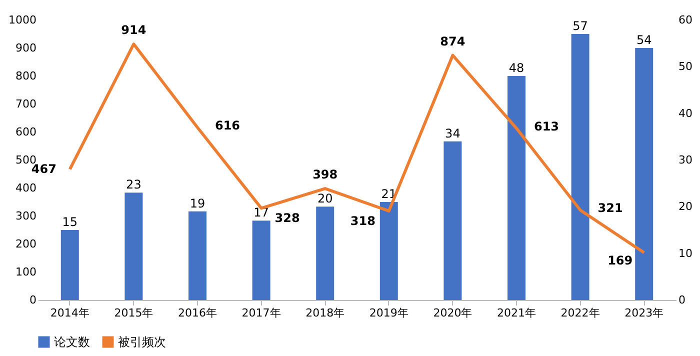  Describe the element at coordinates (580, 313) in the screenshot. I see `x-tick-label: 2022年` at that location.